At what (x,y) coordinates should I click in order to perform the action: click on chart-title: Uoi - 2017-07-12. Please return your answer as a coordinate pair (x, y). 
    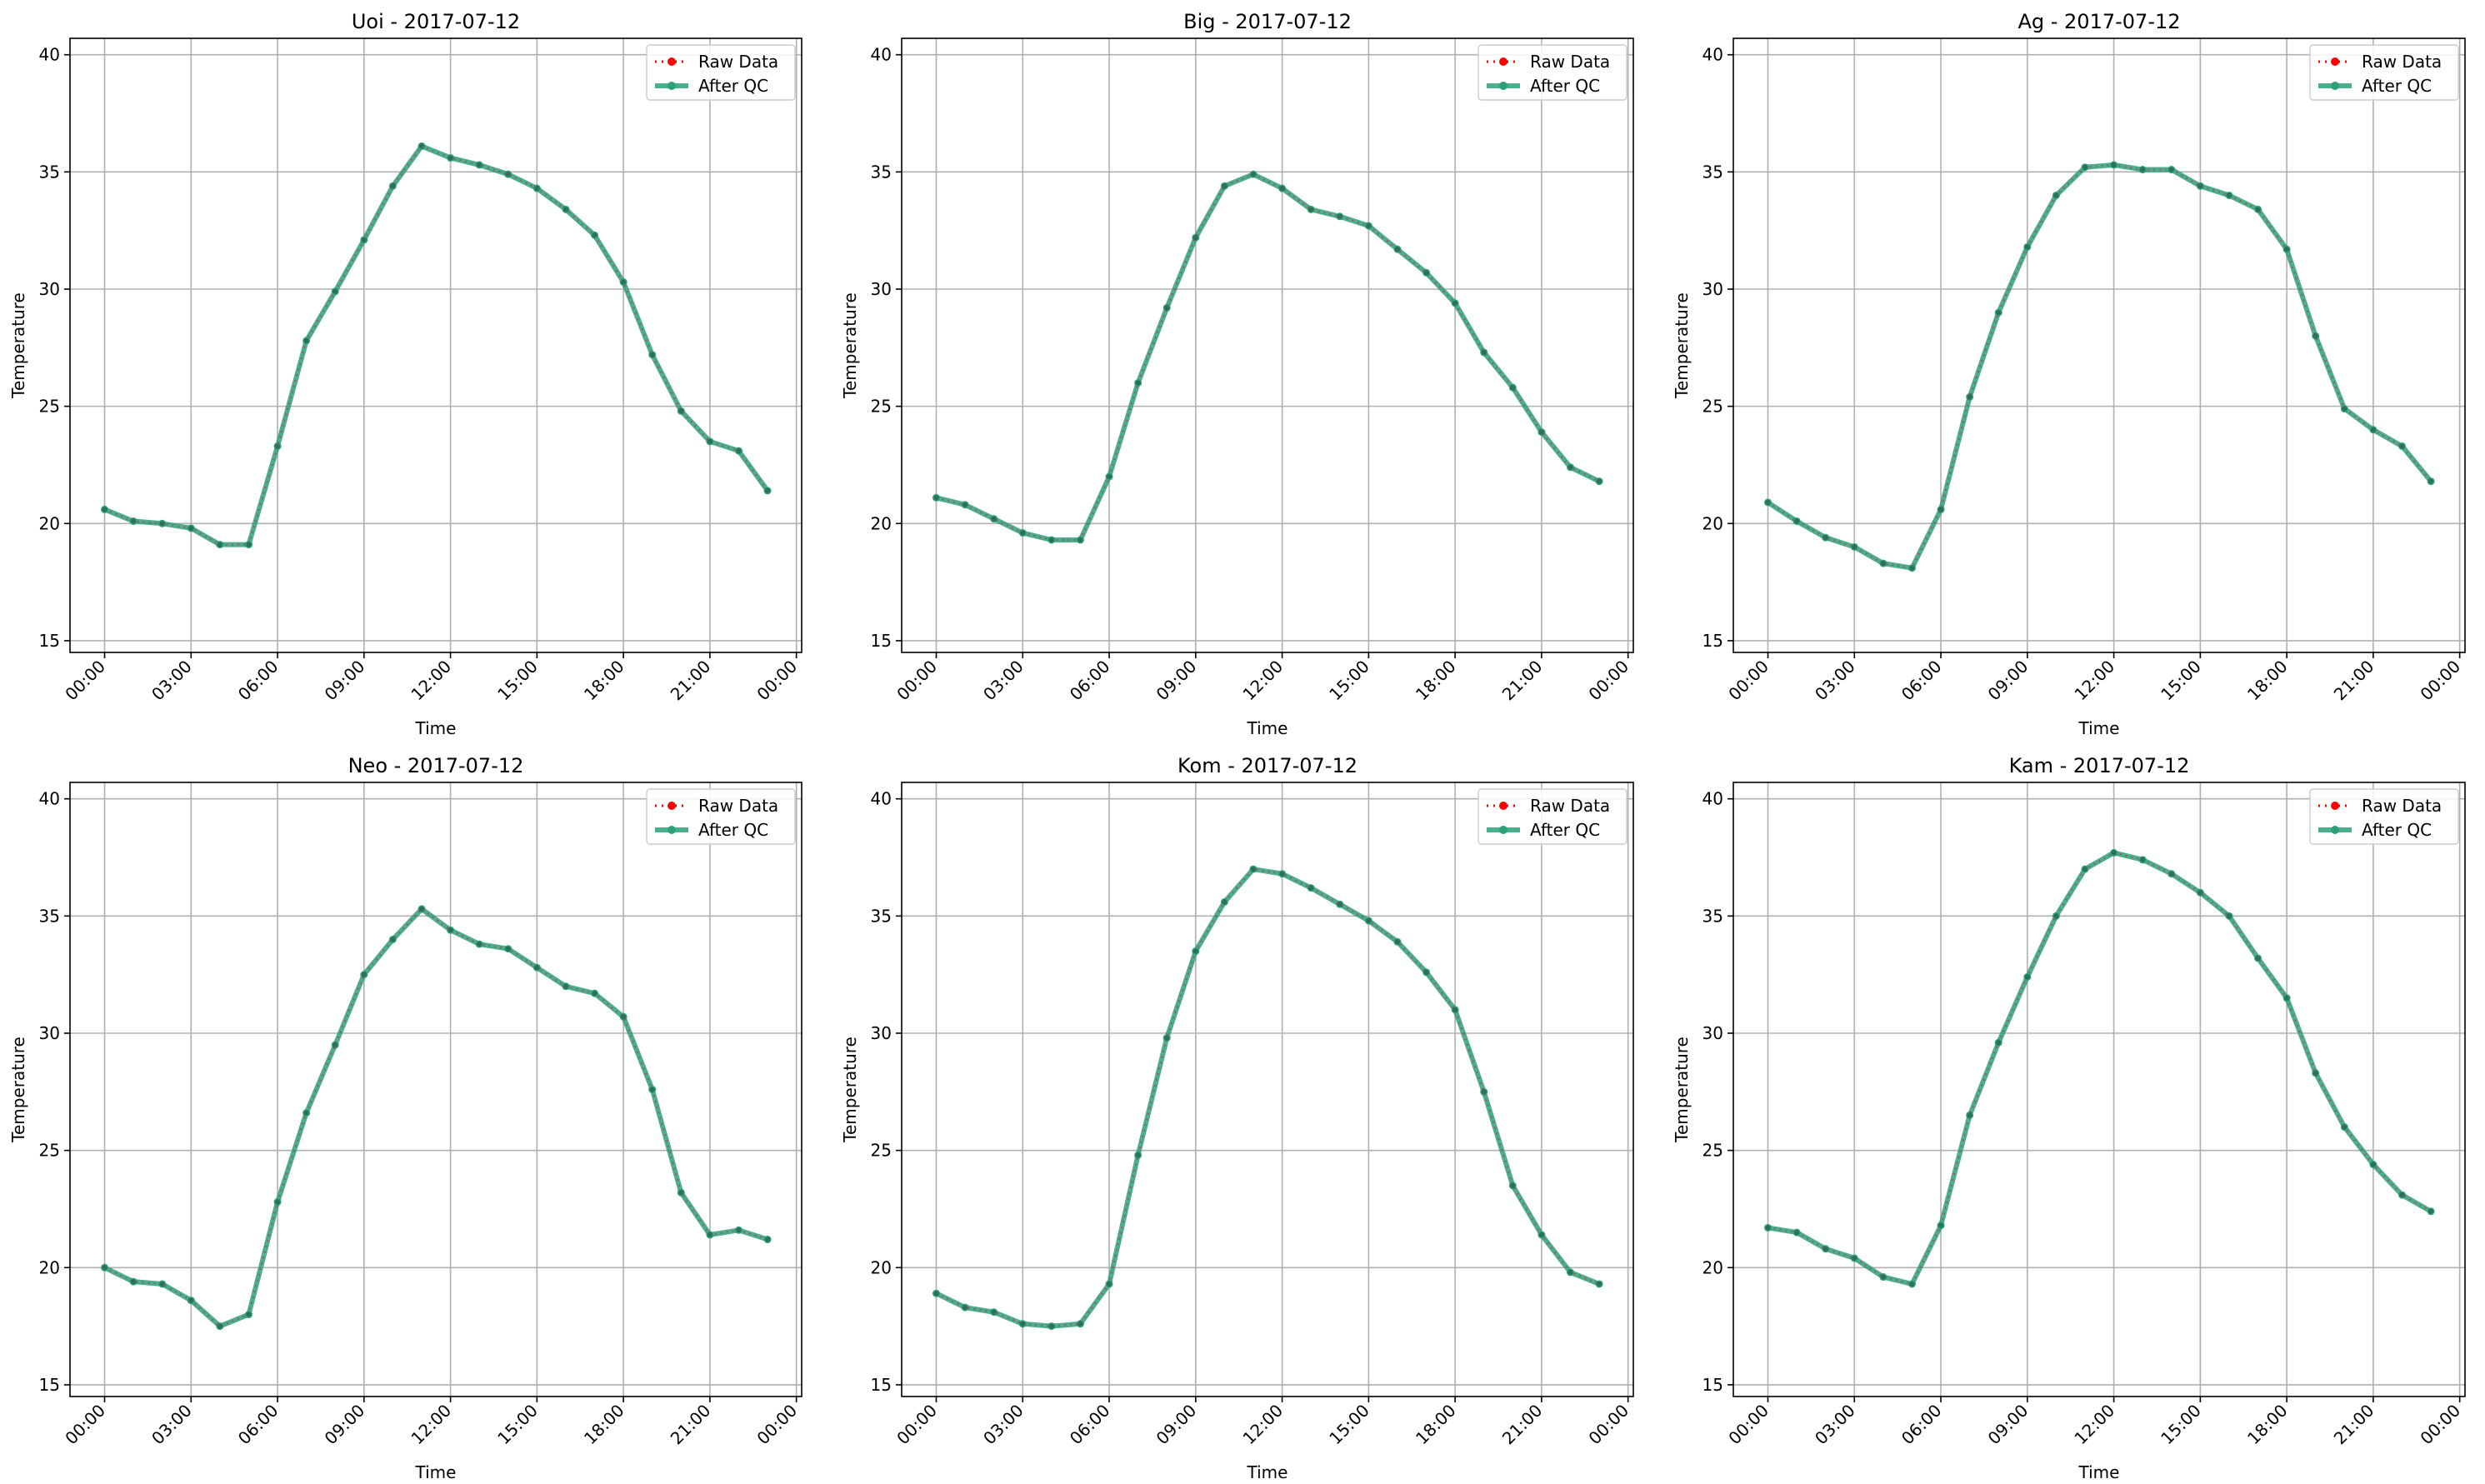
    Looking at the image, I should click on (436, 21).